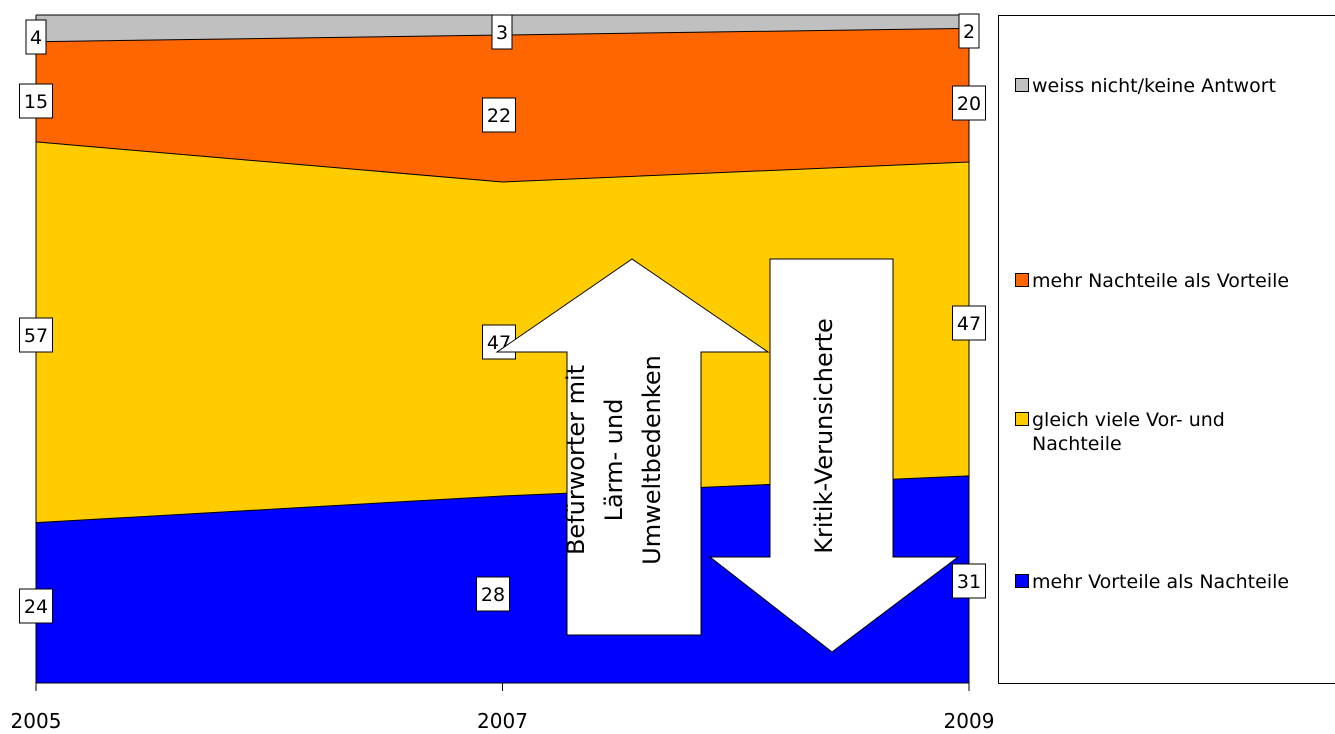  I want to click on data-label: 20, so click(969, 104).